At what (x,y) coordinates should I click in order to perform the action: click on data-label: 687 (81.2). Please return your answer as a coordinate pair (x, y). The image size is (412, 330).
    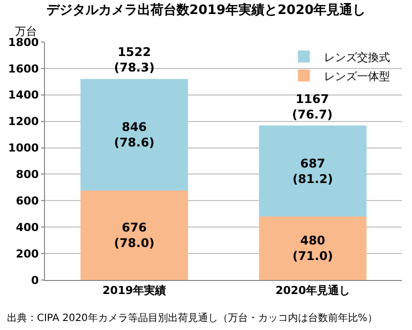
    Looking at the image, I should click on (313, 171).